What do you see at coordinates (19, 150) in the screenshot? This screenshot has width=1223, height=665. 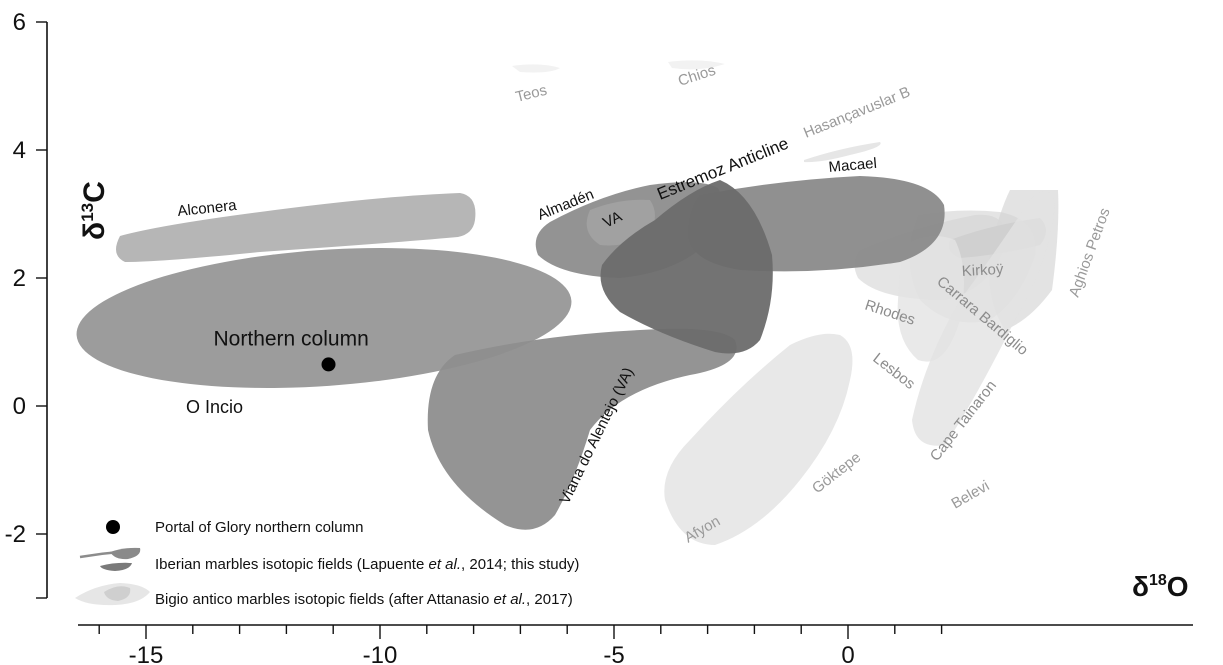 I see `y-tick-label: 4` at bounding box center [19, 150].